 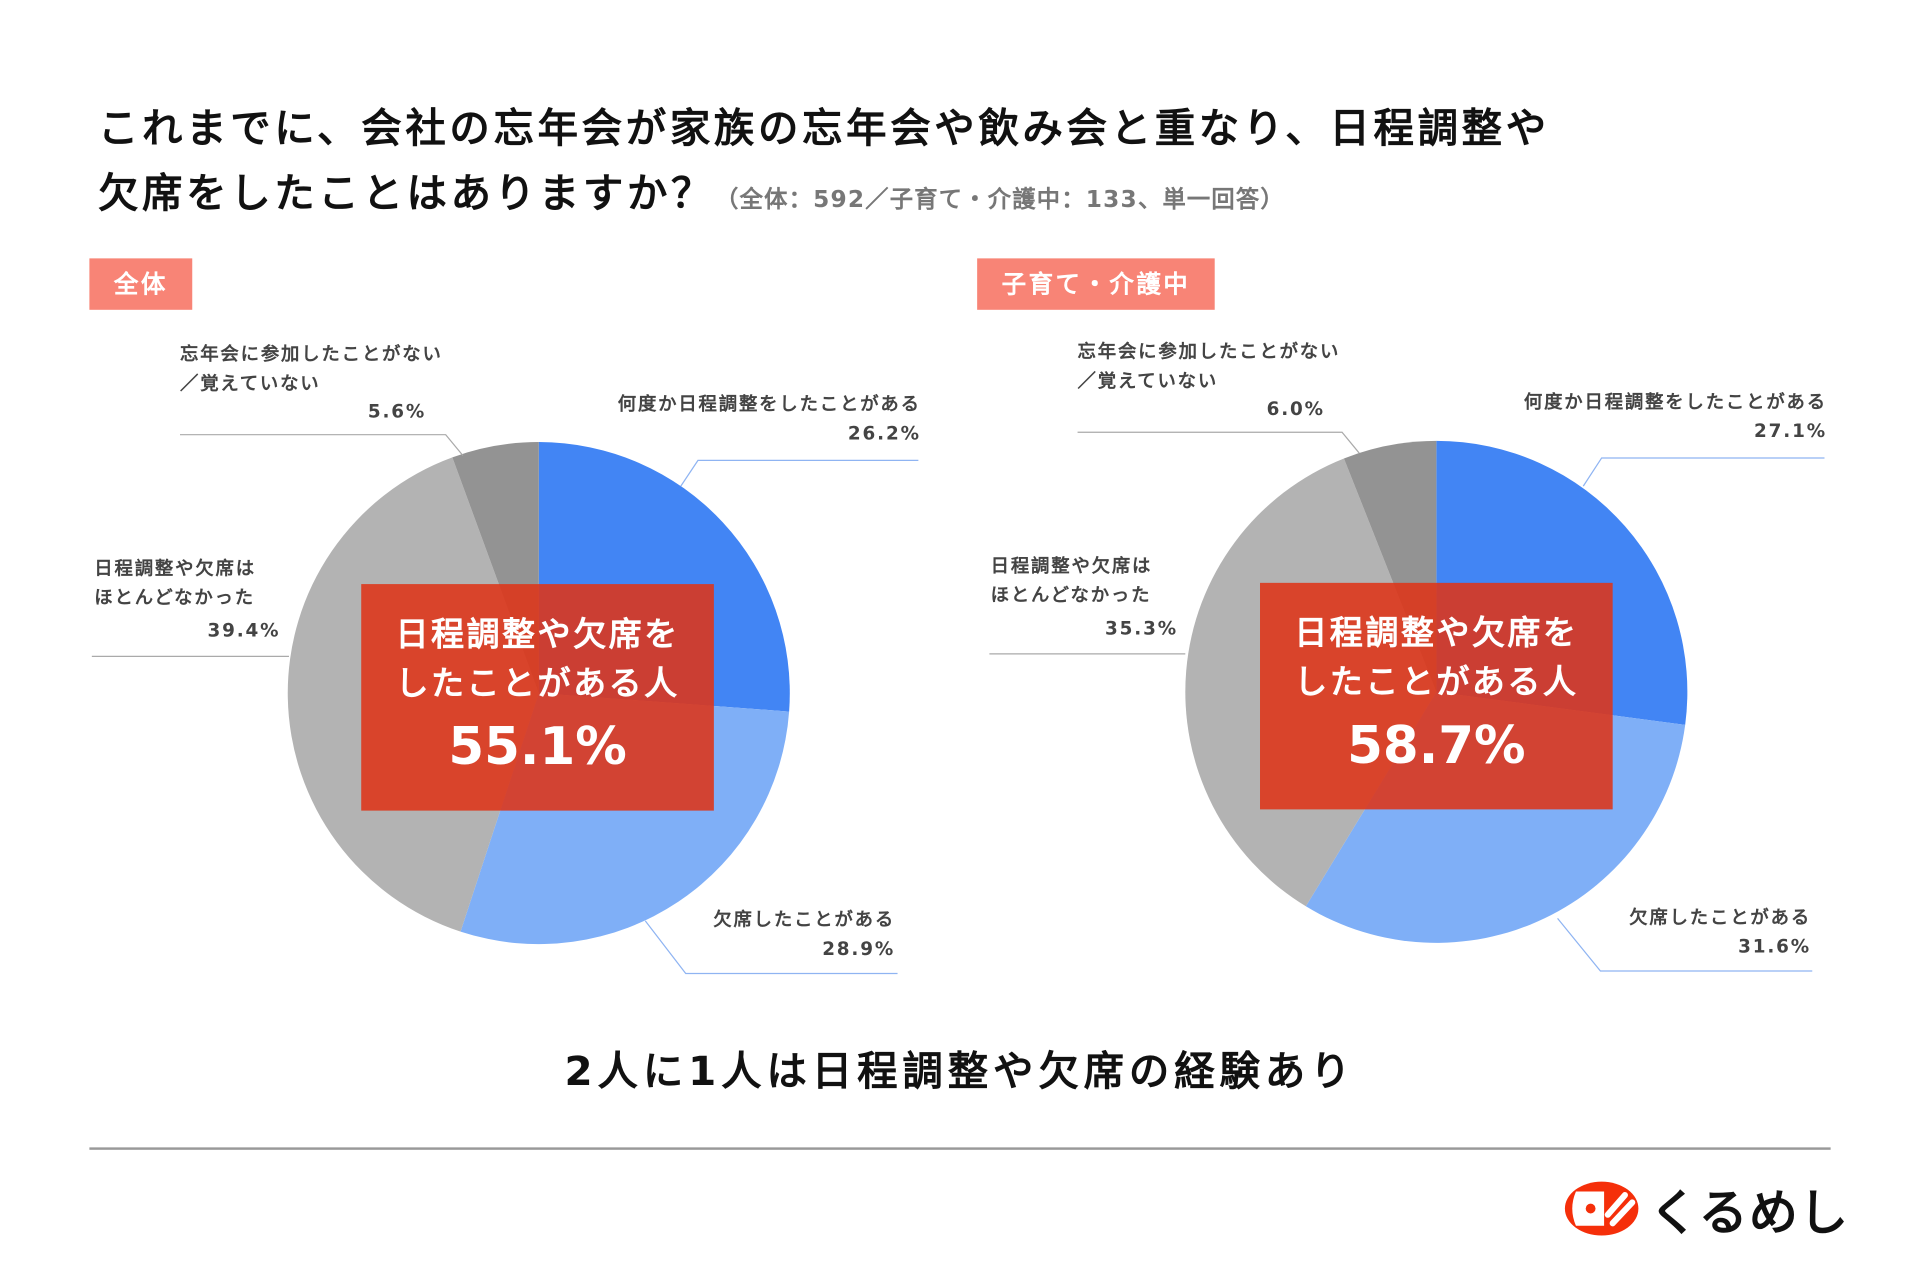 I want to click on label-rescheduled: 何度か日程調整をしたことがある 26.2%, so click(x=769, y=419).